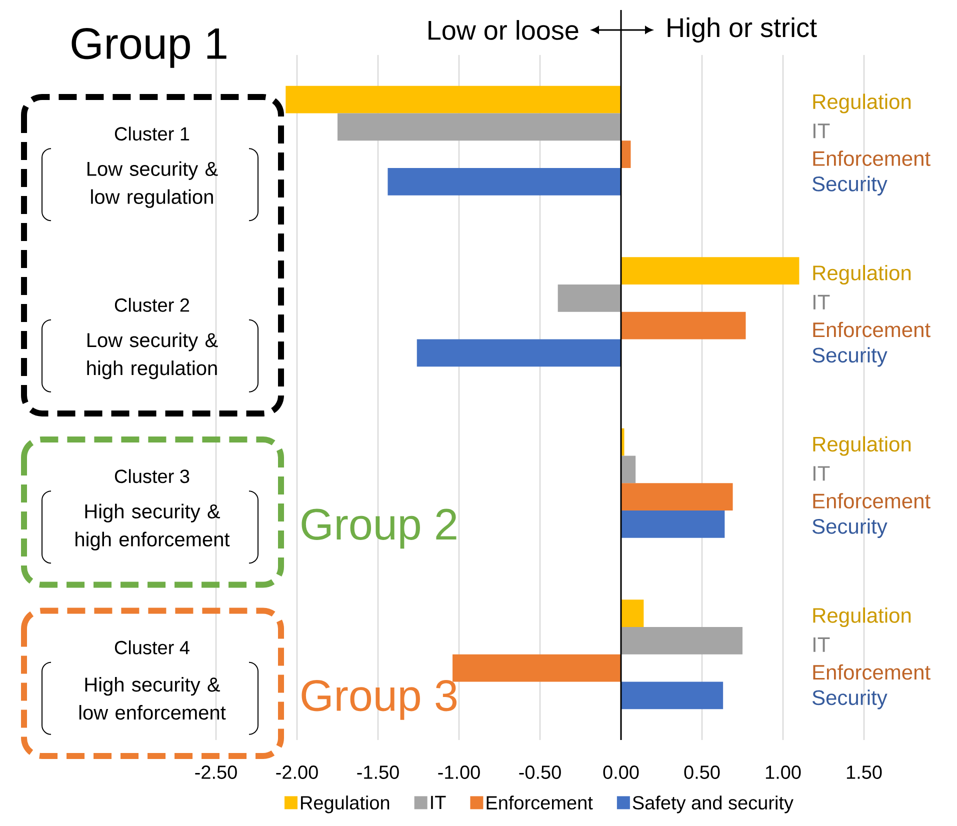  Describe the element at coordinates (152, 476) in the screenshot. I see `y-tick-label: Cluster 3` at that location.